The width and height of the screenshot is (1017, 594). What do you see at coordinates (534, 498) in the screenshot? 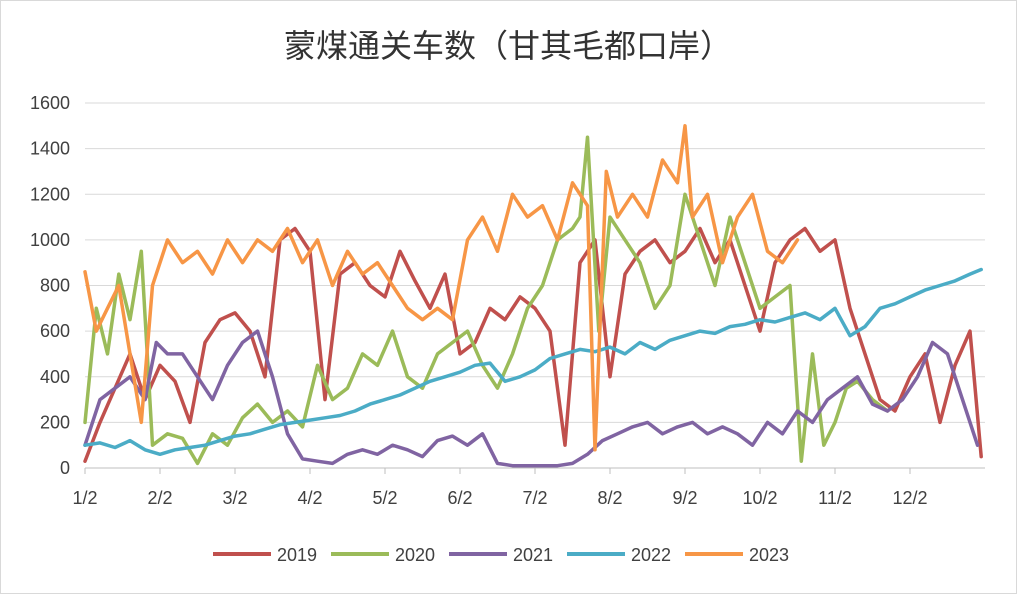
I see `x-tick-label: 7/2` at bounding box center [534, 498].